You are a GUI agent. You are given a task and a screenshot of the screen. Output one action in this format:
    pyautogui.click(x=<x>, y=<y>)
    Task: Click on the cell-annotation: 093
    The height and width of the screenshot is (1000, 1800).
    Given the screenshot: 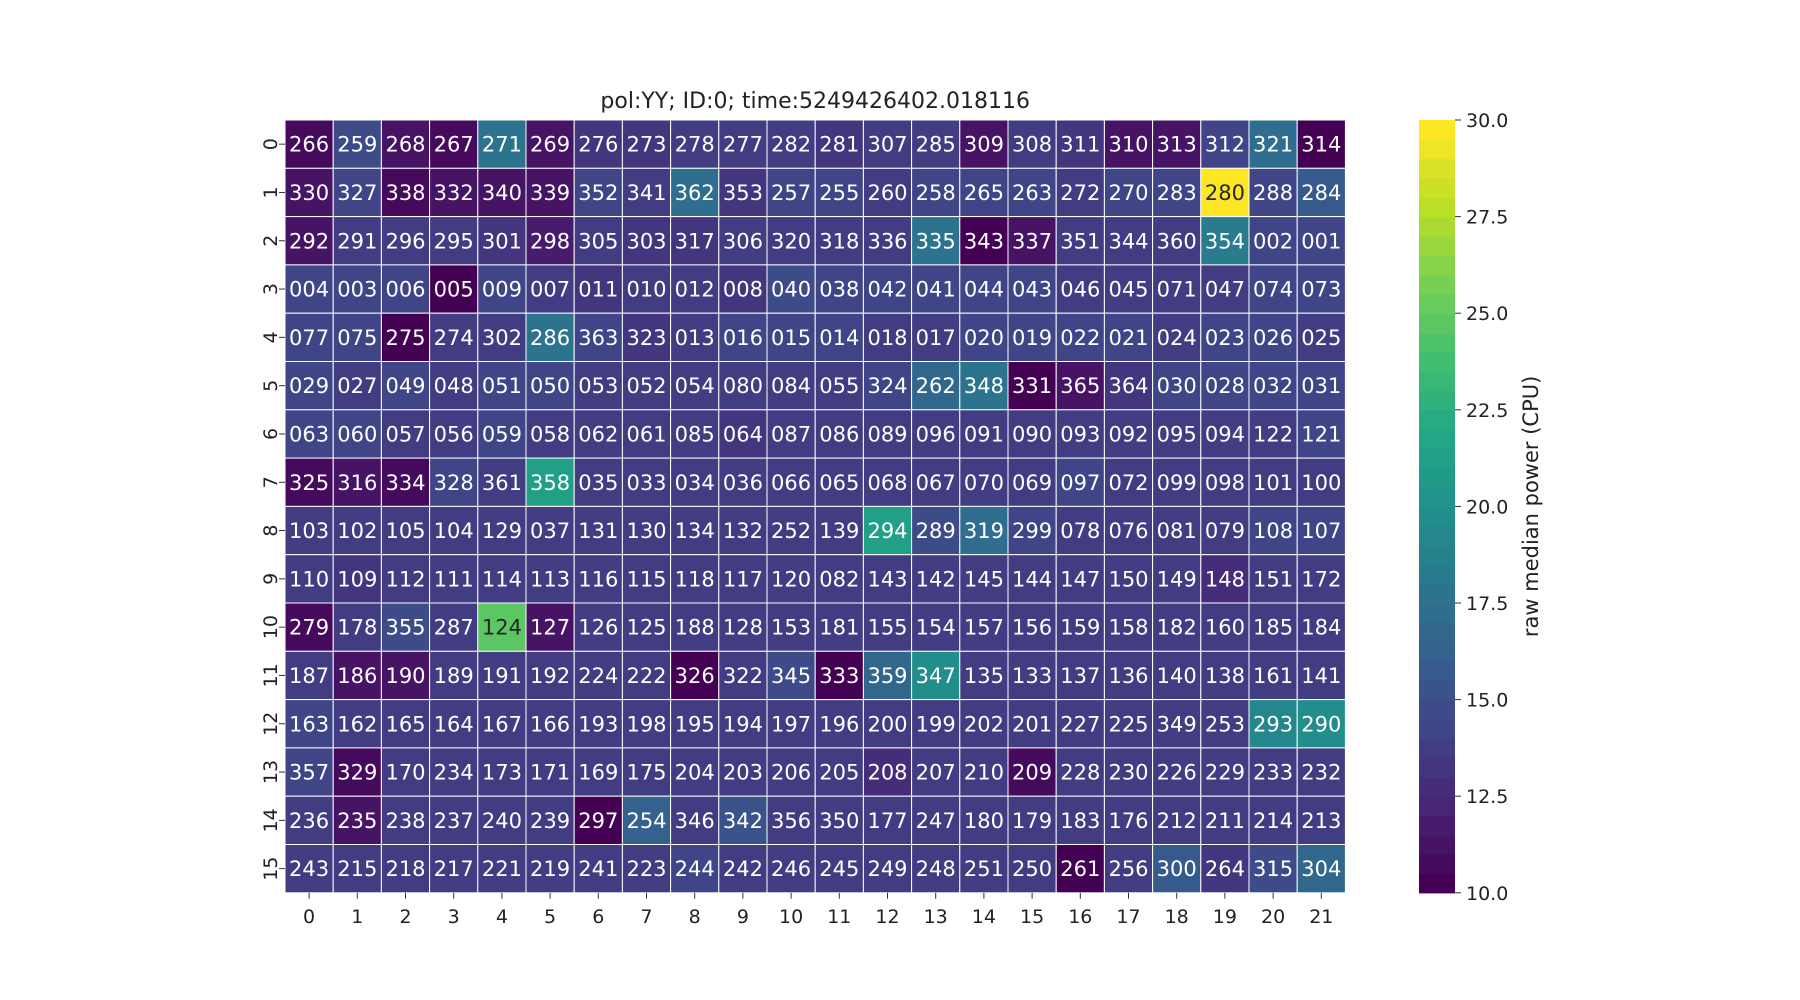 What is the action you would take?
    pyautogui.click(x=1080, y=434)
    